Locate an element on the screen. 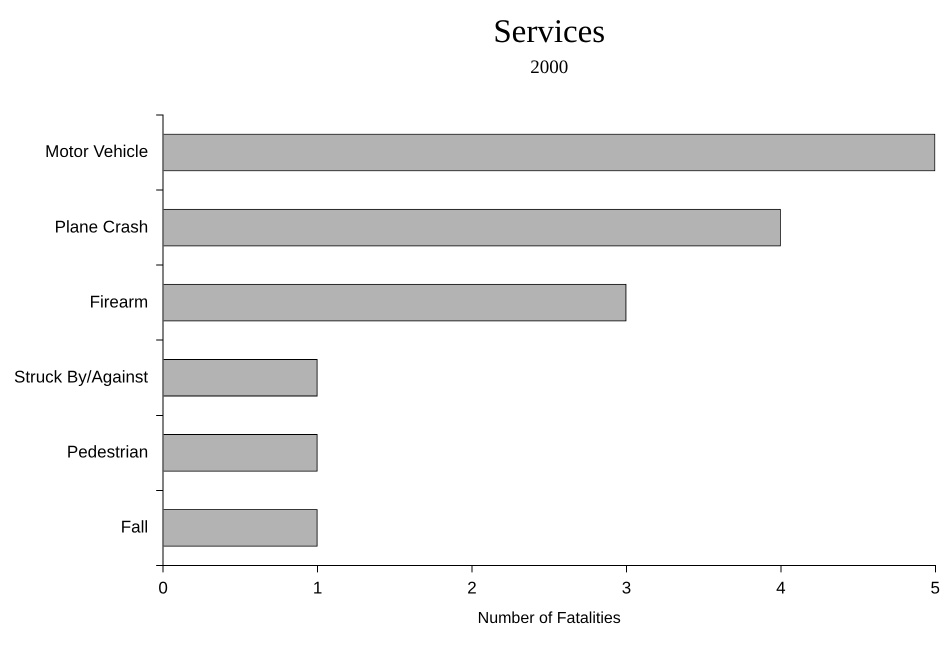 This screenshot has width=946, height=646. x-tick-label: 1 is located at coordinates (317, 588).